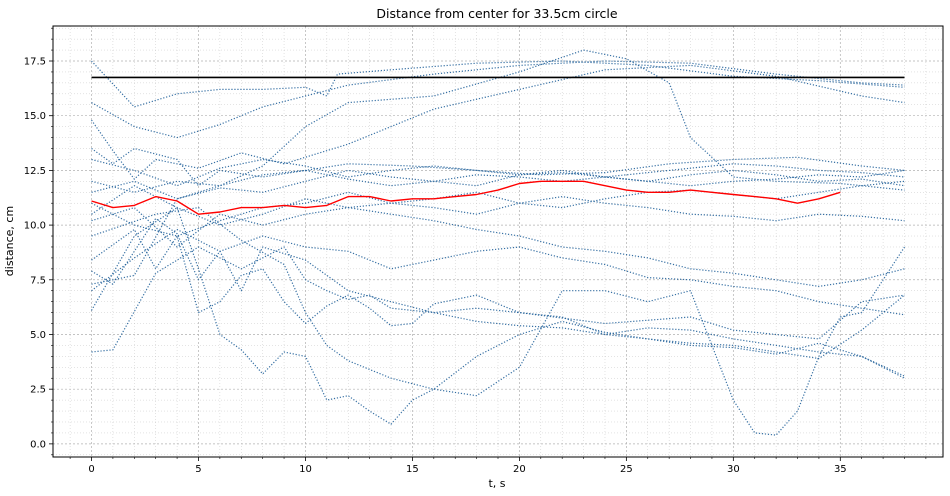  I want to click on x-tick-label: 5, so click(198, 469).